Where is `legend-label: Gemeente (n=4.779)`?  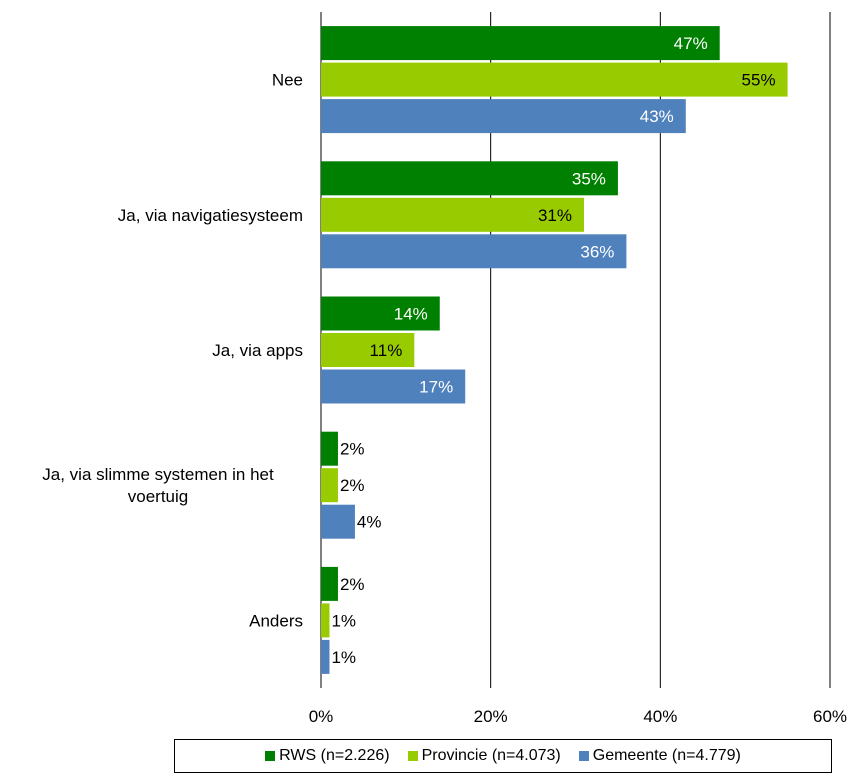
legend-label: Gemeente (n=4.779) is located at coordinates (666, 755).